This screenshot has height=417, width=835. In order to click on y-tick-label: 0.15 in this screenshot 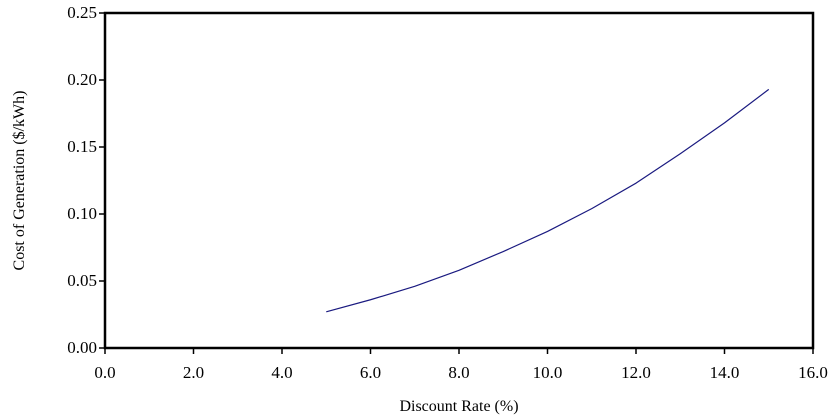, I will do `click(82, 146)`.